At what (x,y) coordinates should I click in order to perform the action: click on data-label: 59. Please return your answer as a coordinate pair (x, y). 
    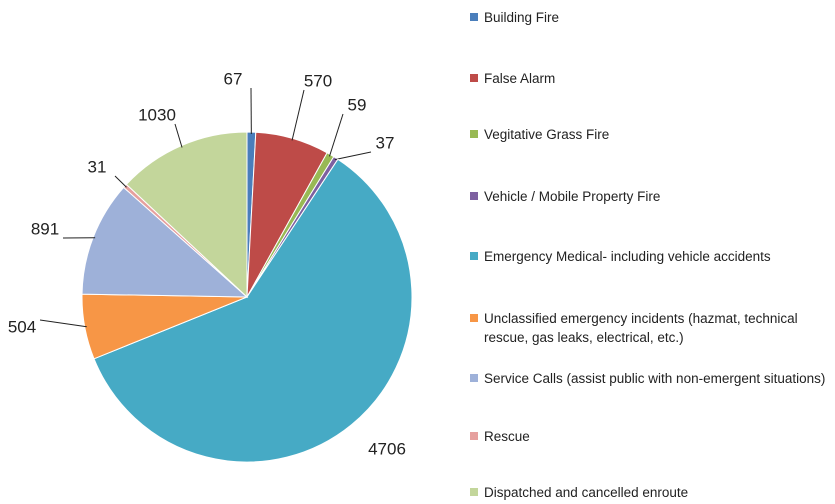
    Looking at the image, I should click on (357, 104).